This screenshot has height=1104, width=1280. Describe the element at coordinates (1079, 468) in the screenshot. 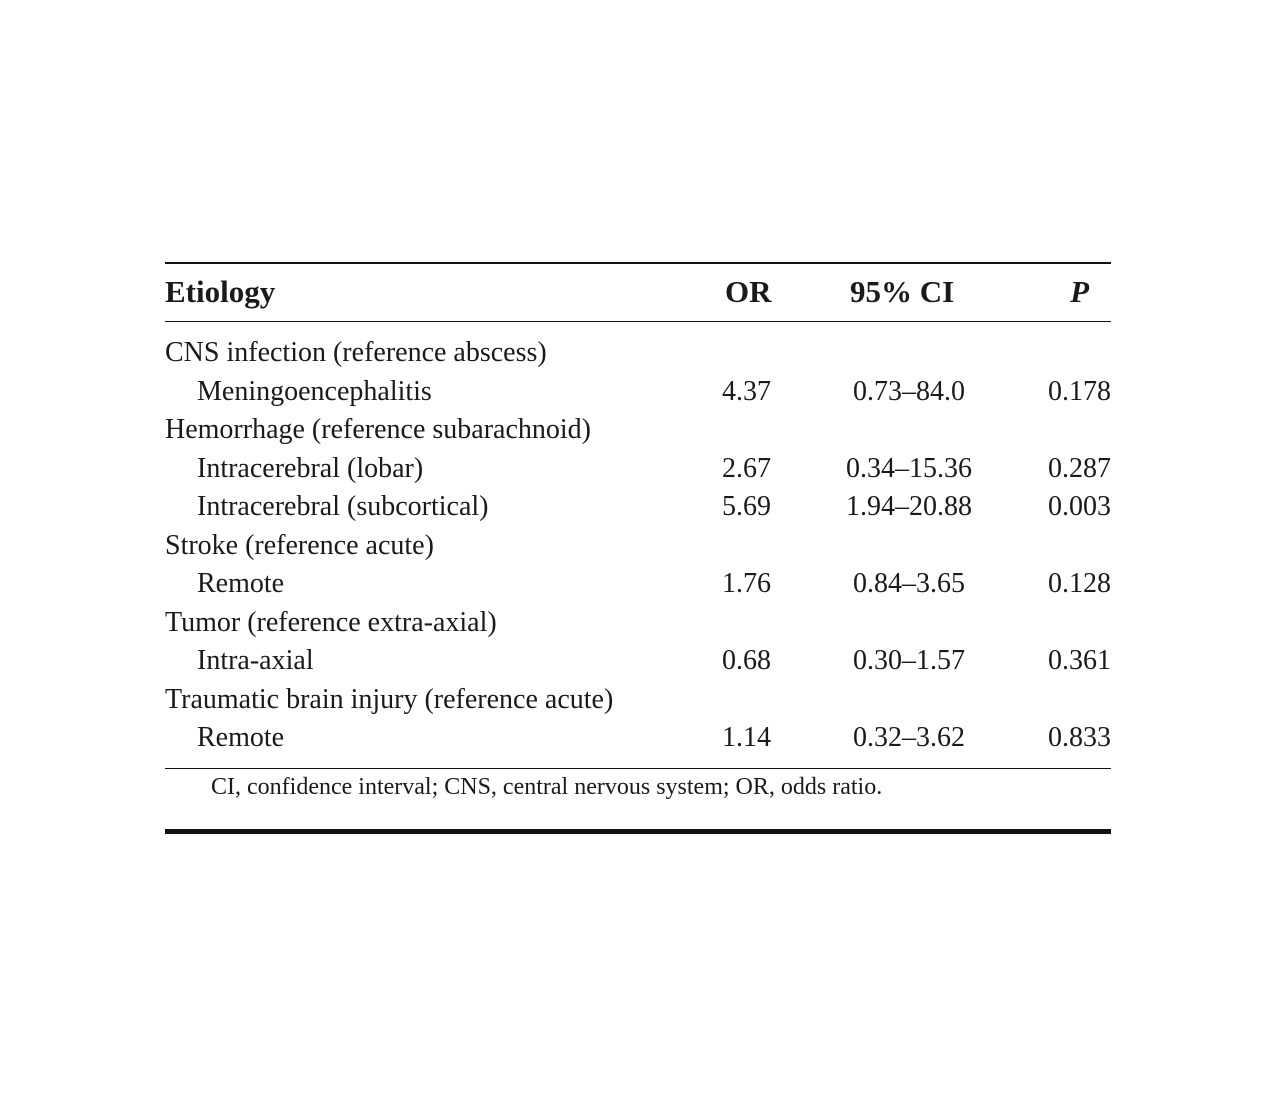

I see `row-p: 0.287` at that location.